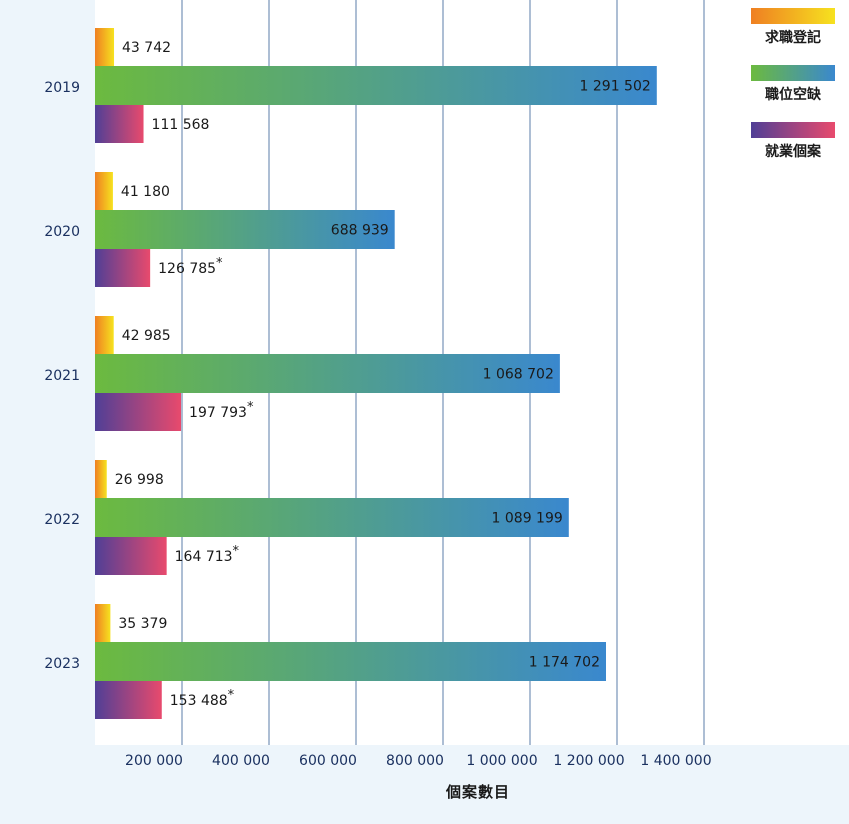 This screenshot has height=824, width=849. What do you see at coordinates (332, 517) in the screenshot?
I see `bar-職位空缺-2022` at bounding box center [332, 517].